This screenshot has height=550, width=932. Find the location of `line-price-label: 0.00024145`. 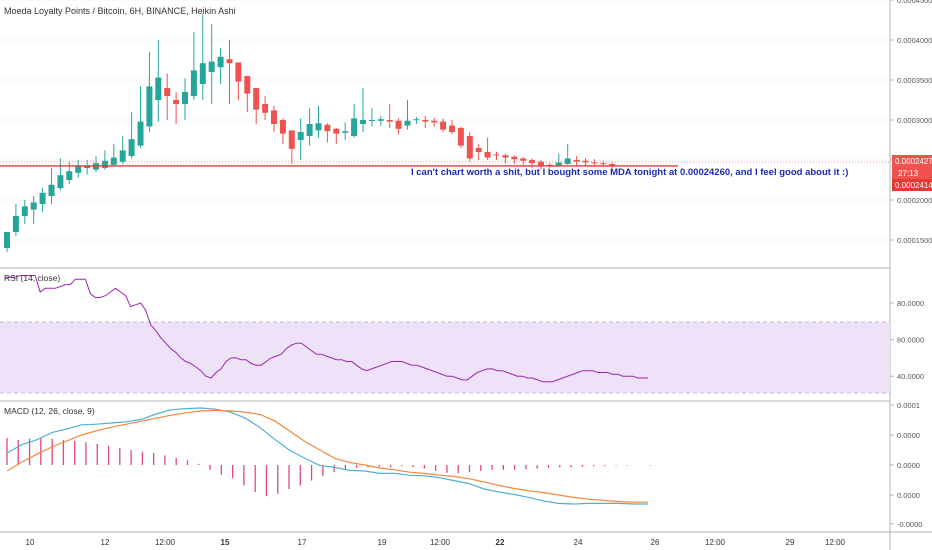

line-price-label: 0.00024145 is located at coordinates (913, 185).